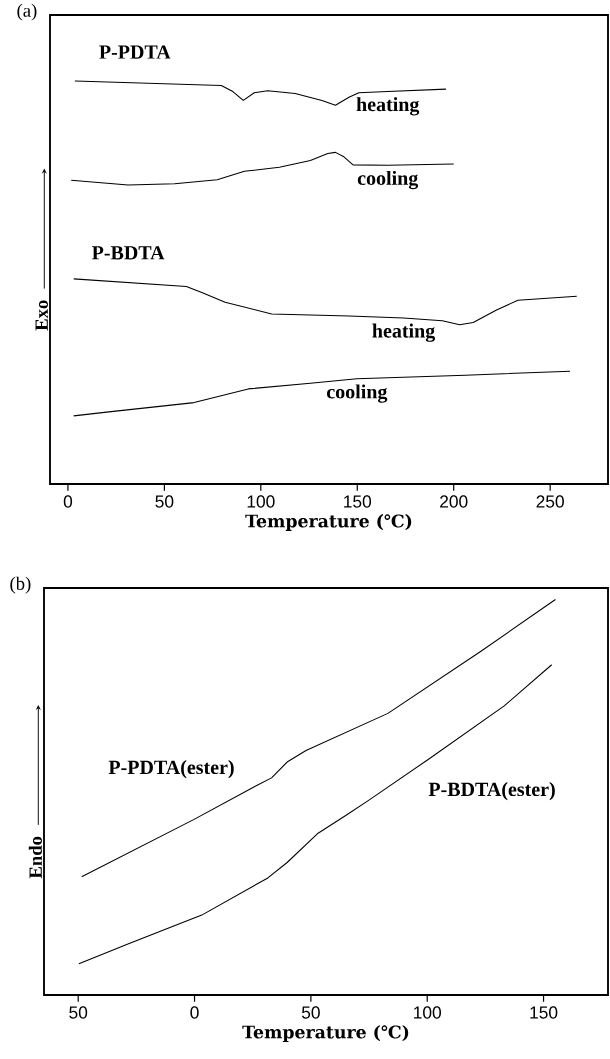 The width and height of the screenshot is (610, 1059). I want to click on y-axis-title: Exo, so click(41, 315).